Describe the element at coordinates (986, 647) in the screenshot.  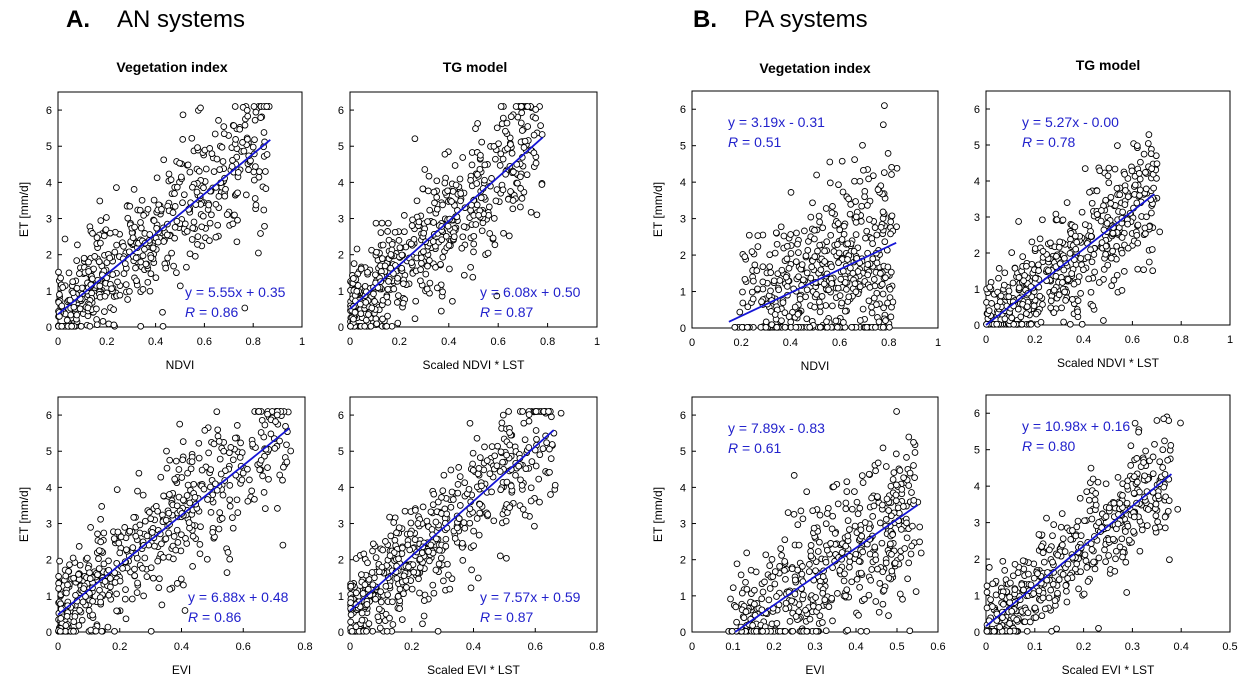
I see `x-tick-label: 0` at that location.